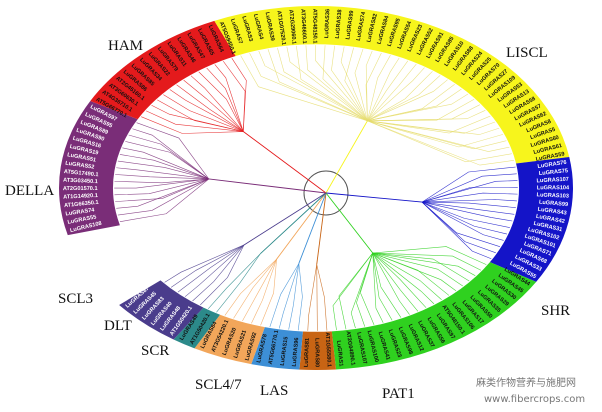 The height and width of the screenshot is (412, 602). I want to click on leaf-label-liscl: AT1G07520.1, so click(280, 27).